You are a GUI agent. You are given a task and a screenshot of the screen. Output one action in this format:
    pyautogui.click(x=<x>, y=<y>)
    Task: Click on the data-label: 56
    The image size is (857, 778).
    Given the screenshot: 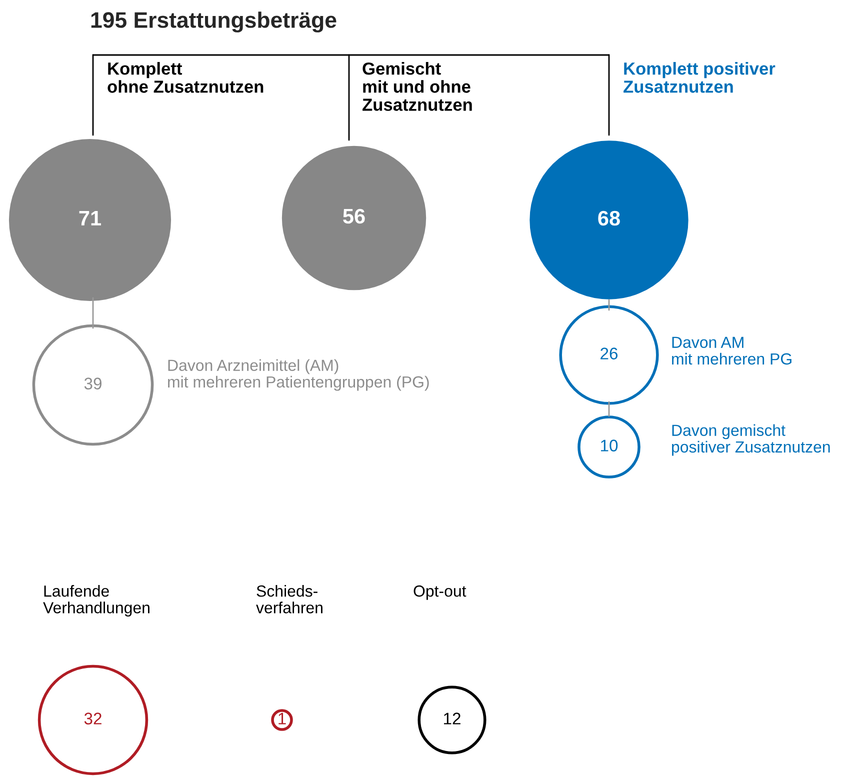 What is the action you would take?
    pyautogui.click(x=354, y=216)
    